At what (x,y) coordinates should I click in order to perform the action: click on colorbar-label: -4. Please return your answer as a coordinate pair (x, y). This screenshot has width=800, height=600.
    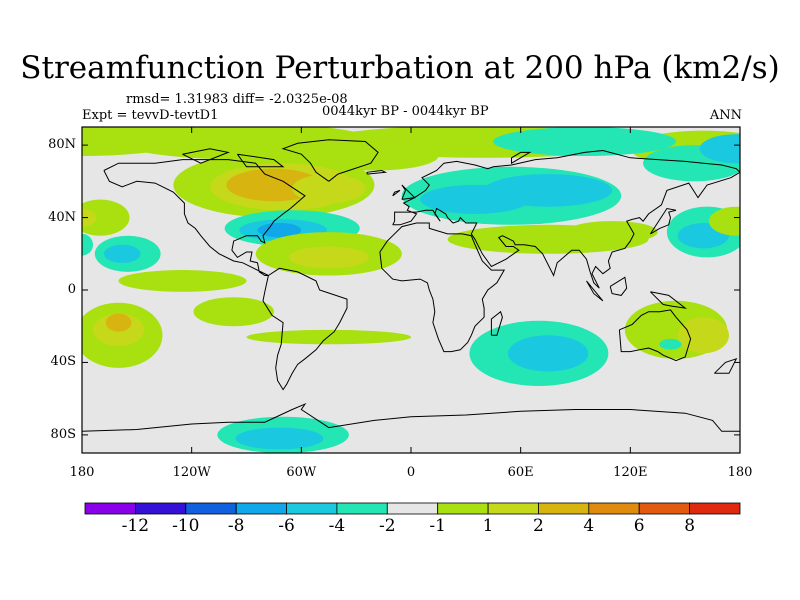
    Looking at the image, I should click on (337, 526).